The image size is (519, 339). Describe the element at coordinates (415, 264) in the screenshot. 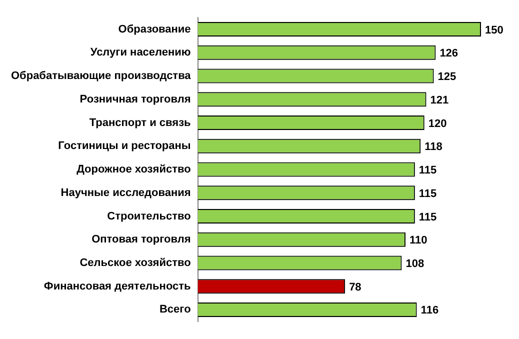

I see `data-label: 108` at that location.